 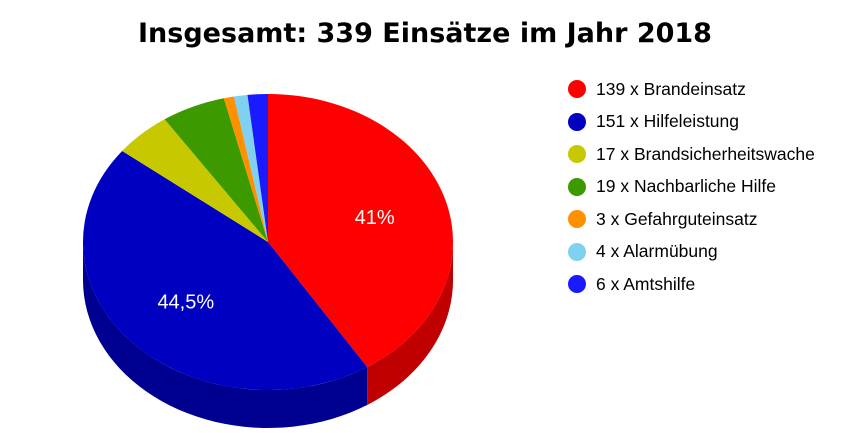 I want to click on legend-item: 139 x Brandeinsatz, so click(x=691, y=89).